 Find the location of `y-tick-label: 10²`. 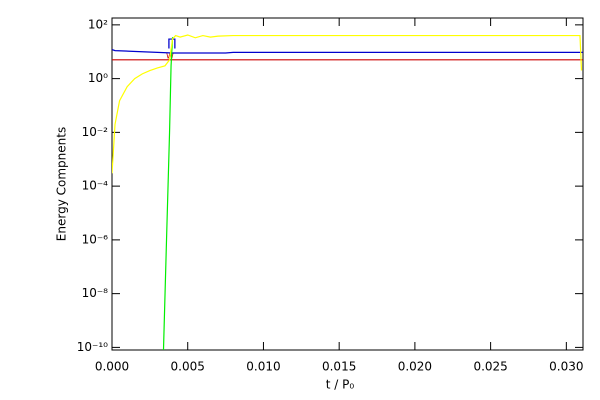

y-tick-label: 10² is located at coordinates (98, 24).